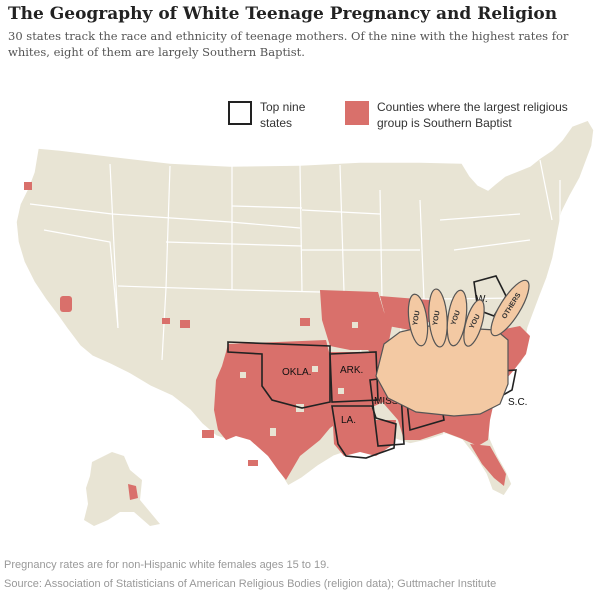 This screenshot has height=600, width=600. Describe the element at coordinates (283, 115) in the screenshot. I see `legend-outline-label: Top nine states` at that location.